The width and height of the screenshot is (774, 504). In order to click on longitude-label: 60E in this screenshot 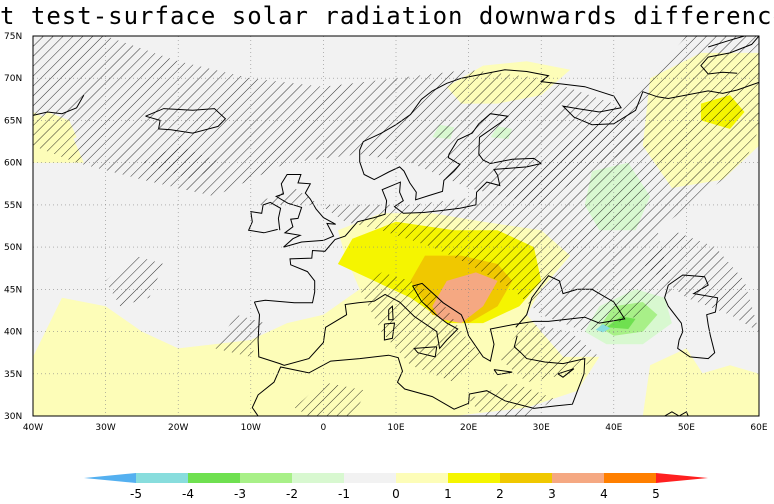, I will do `click(758, 428)`.